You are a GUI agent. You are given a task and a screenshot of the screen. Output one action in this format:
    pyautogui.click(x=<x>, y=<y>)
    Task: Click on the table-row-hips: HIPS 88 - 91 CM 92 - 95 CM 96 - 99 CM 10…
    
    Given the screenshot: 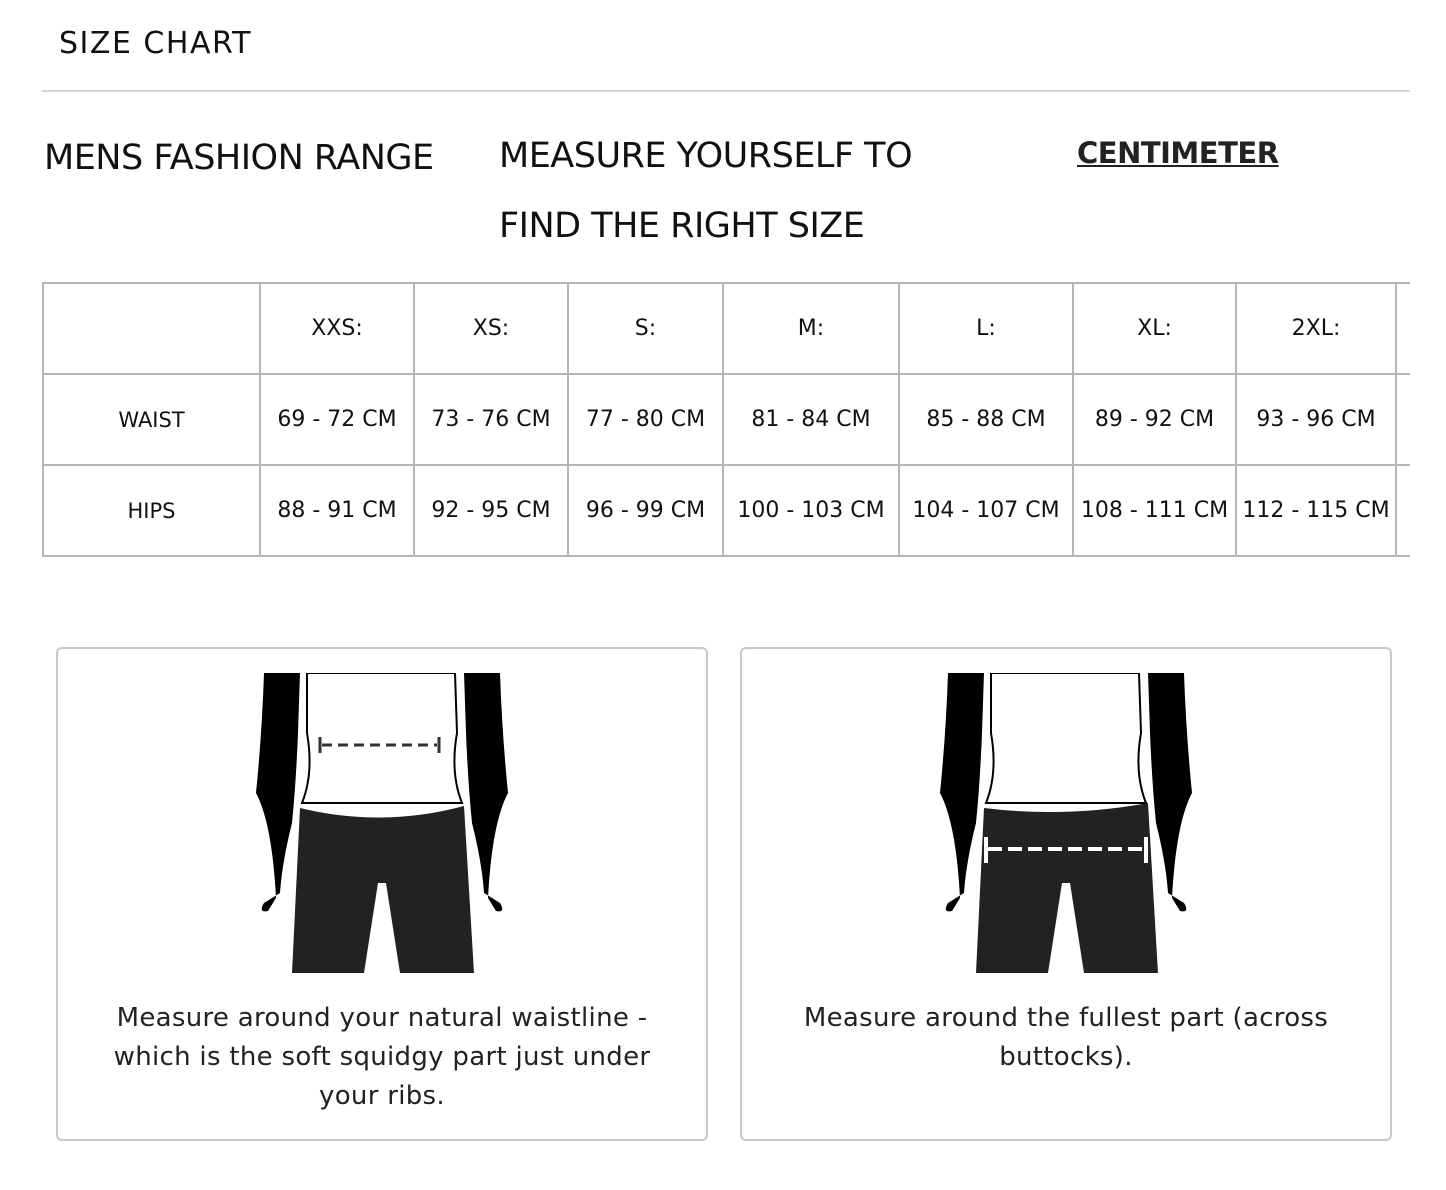 What is the action you would take?
    pyautogui.click(x=726, y=510)
    